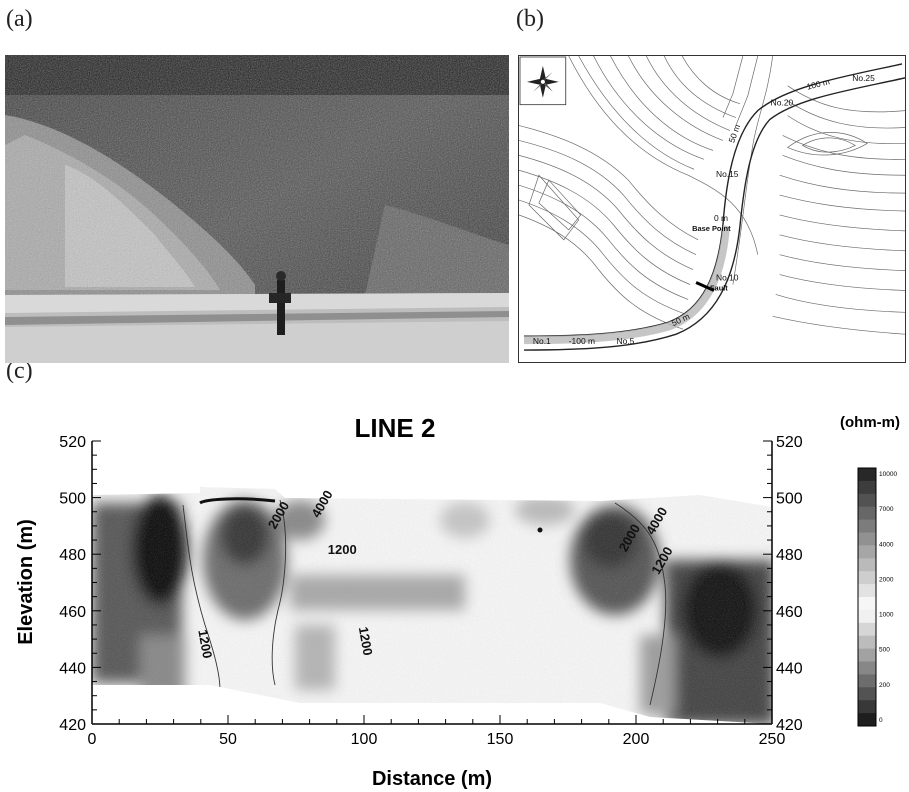 The width and height of the screenshot is (909, 792). What do you see at coordinates (364, 739) in the screenshot?
I see `x-tick-label: 100` at bounding box center [364, 739].